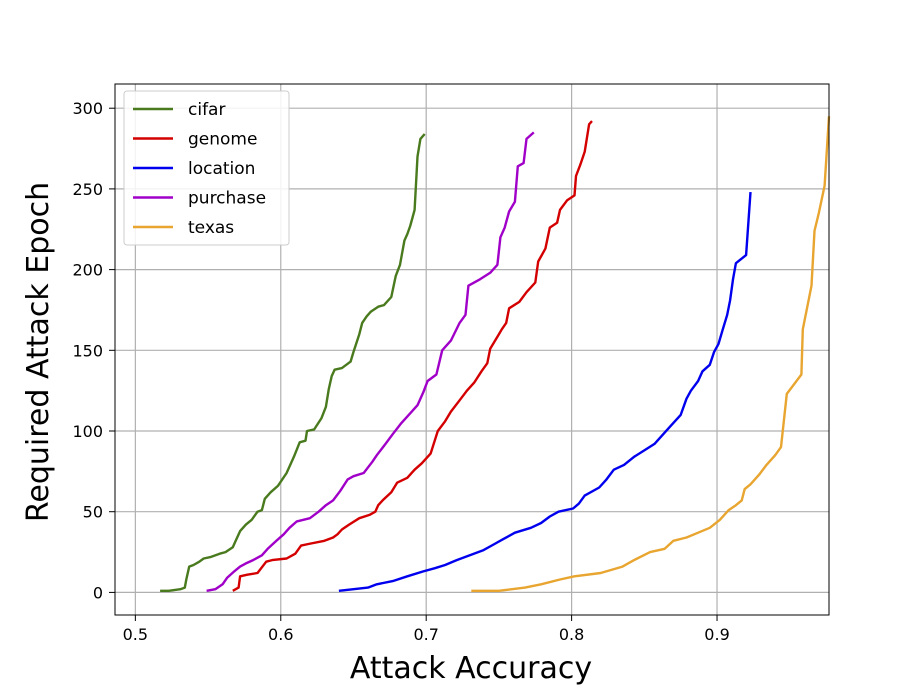  I want to click on legend-box, so click(206, 168).